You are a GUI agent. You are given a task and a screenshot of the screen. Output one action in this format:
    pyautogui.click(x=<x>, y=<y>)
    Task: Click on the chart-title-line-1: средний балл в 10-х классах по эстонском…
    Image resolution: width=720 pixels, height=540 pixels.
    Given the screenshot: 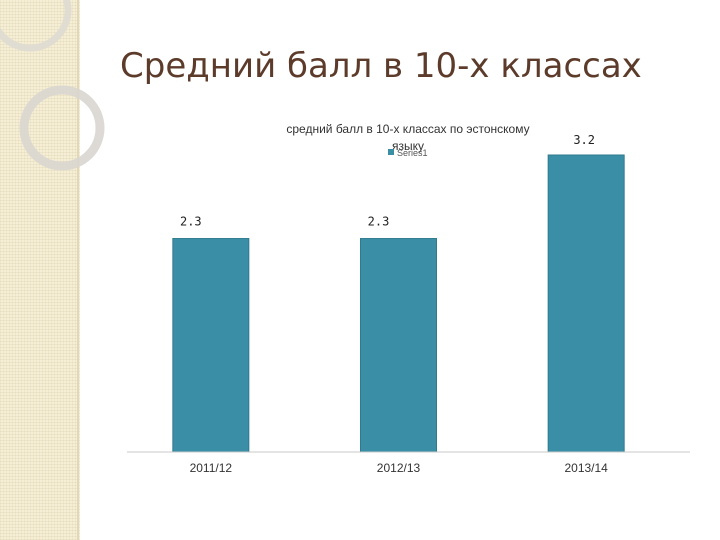 What is the action you would take?
    pyautogui.click(x=407, y=129)
    